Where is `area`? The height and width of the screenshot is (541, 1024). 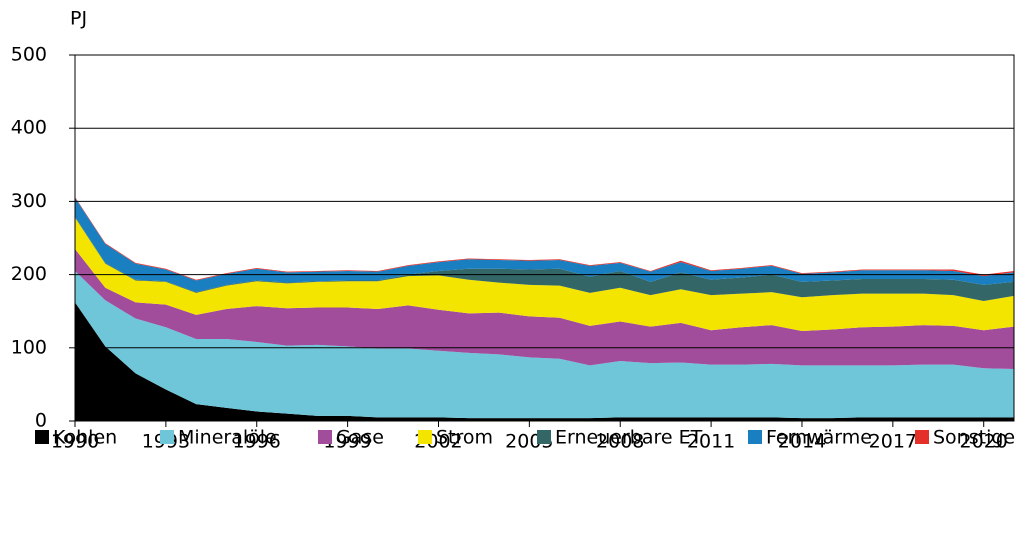
area is located at coordinates (544, 258).